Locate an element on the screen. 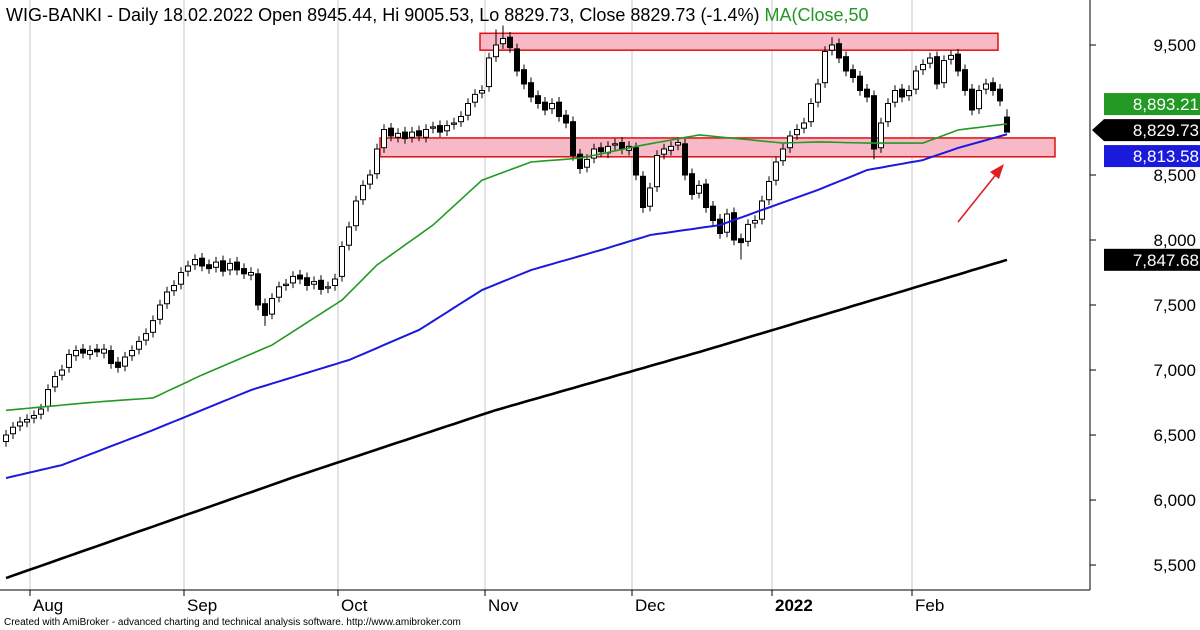 The width and height of the screenshot is (1200, 630). x-tick-label: Feb is located at coordinates (929, 605).